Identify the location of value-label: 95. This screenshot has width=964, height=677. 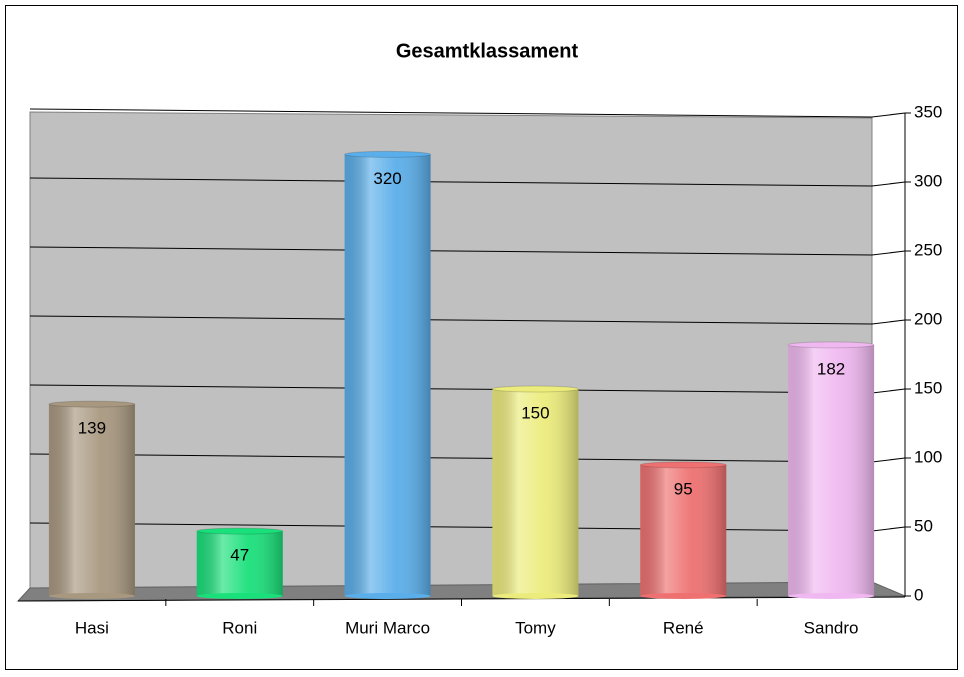
(683, 488).